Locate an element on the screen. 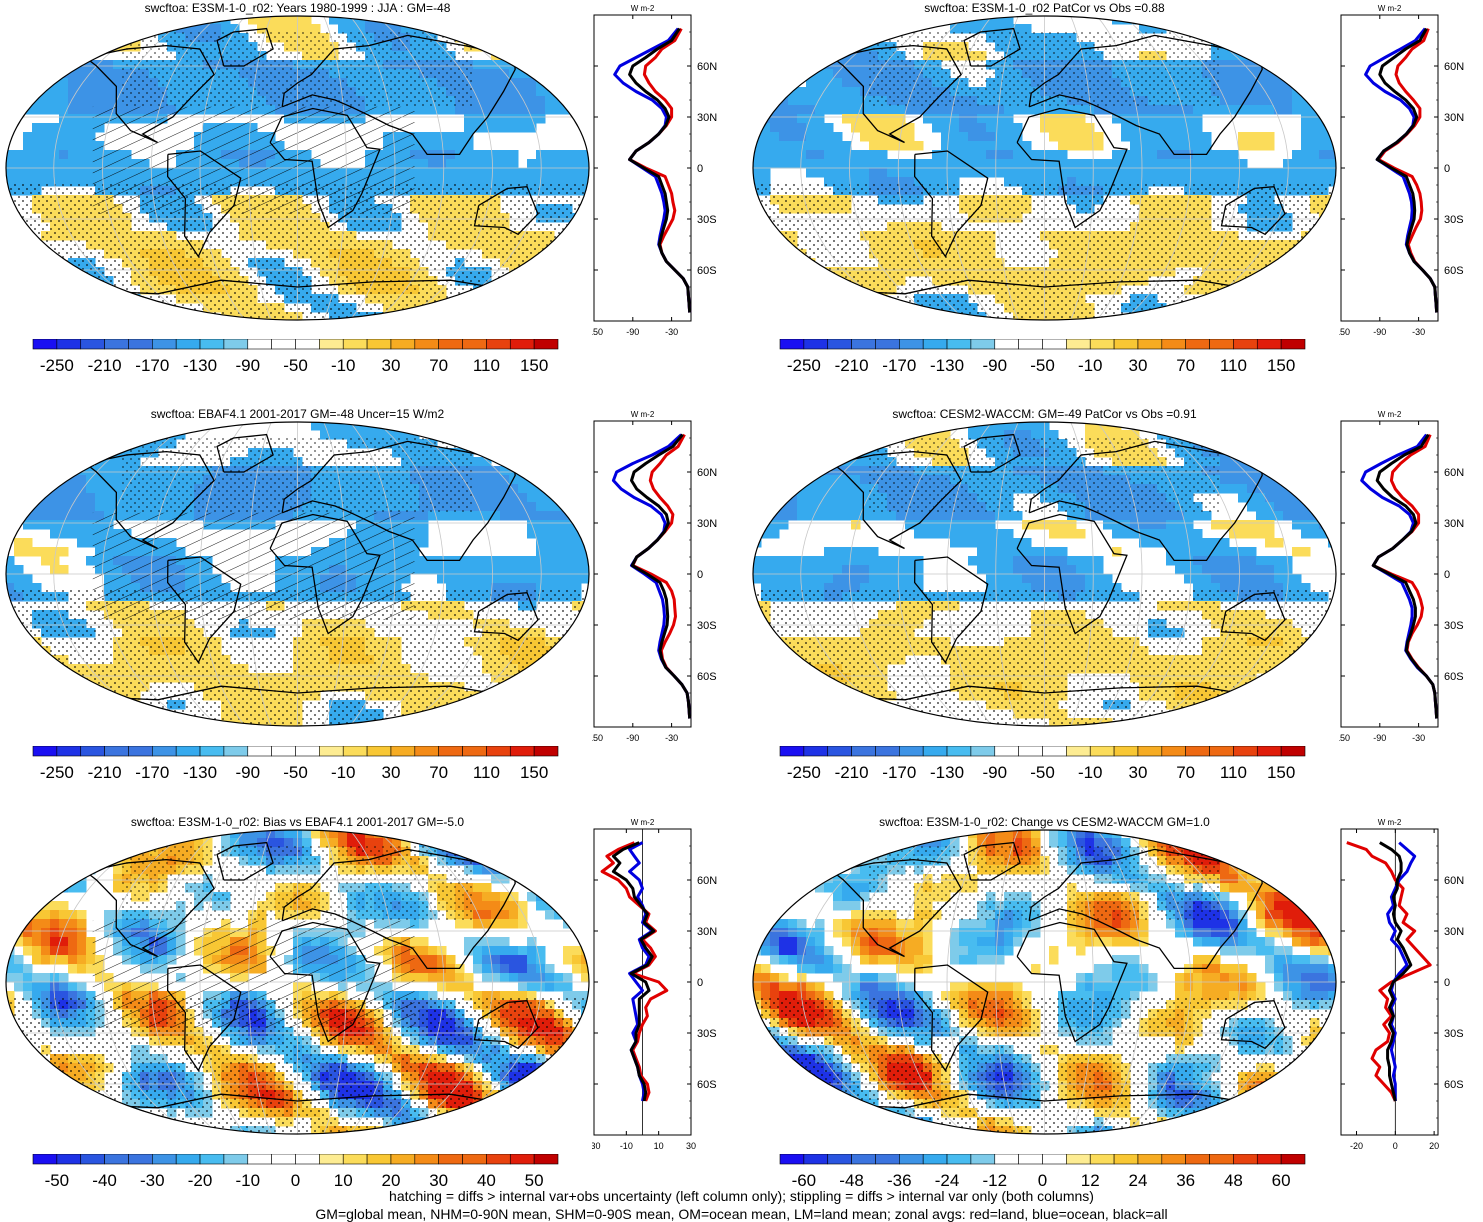 The image size is (1483, 1222). zonal-xtick-label: -150 is located at coordinates (597, 738).